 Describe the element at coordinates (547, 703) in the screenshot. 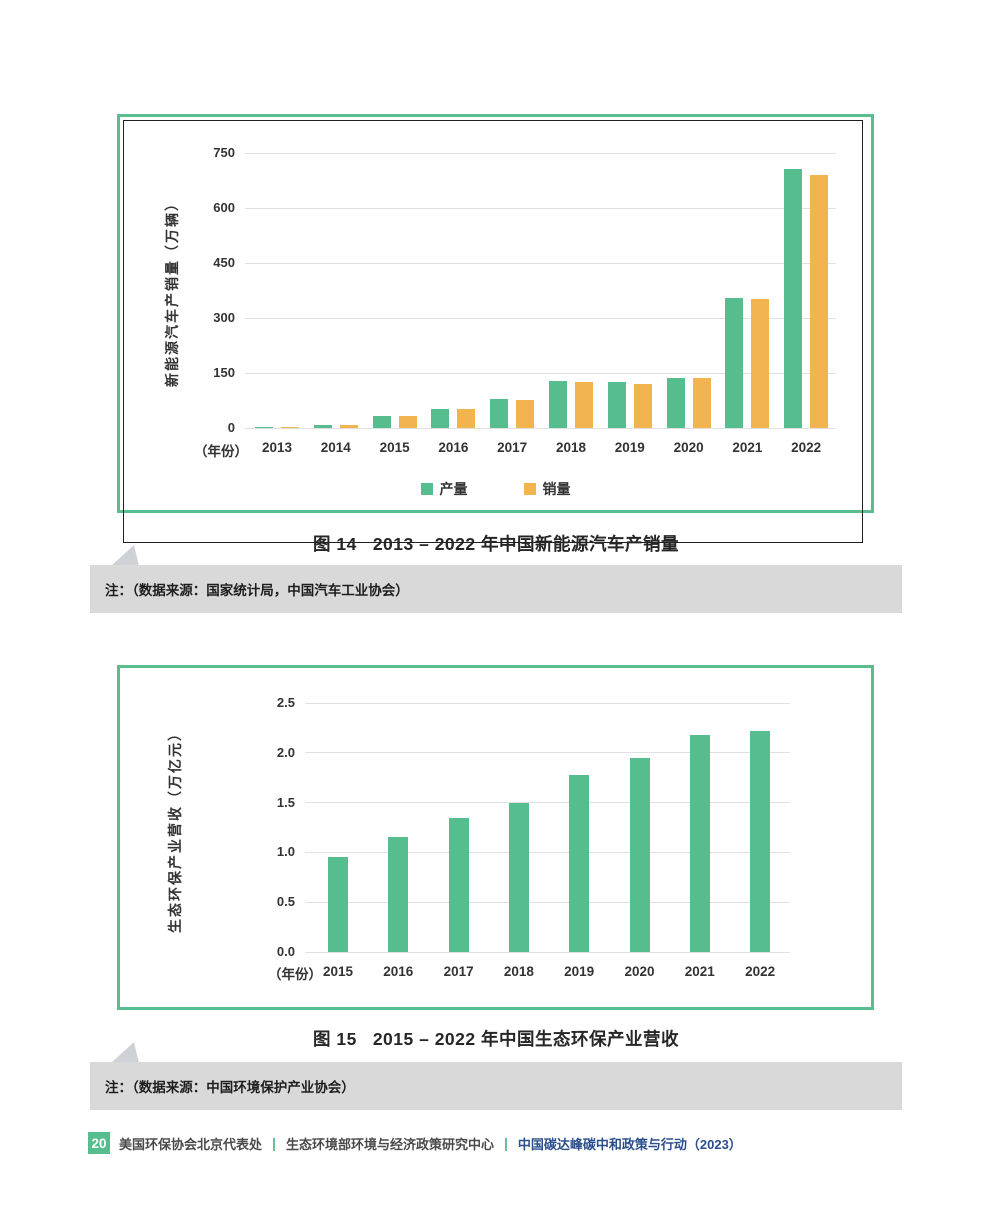

I see `chart2-gridline-2.5` at that location.